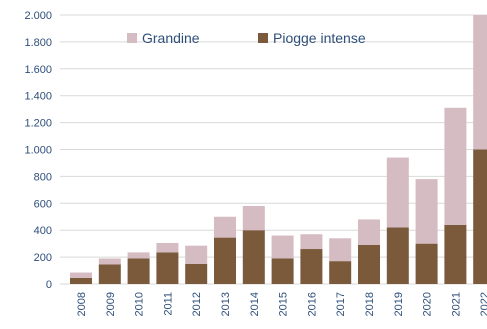 The width and height of the screenshot is (487, 329). What do you see at coordinates (111, 304) in the screenshot?
I see `x-tick-label: 2009` at bounding box center [111, 304].